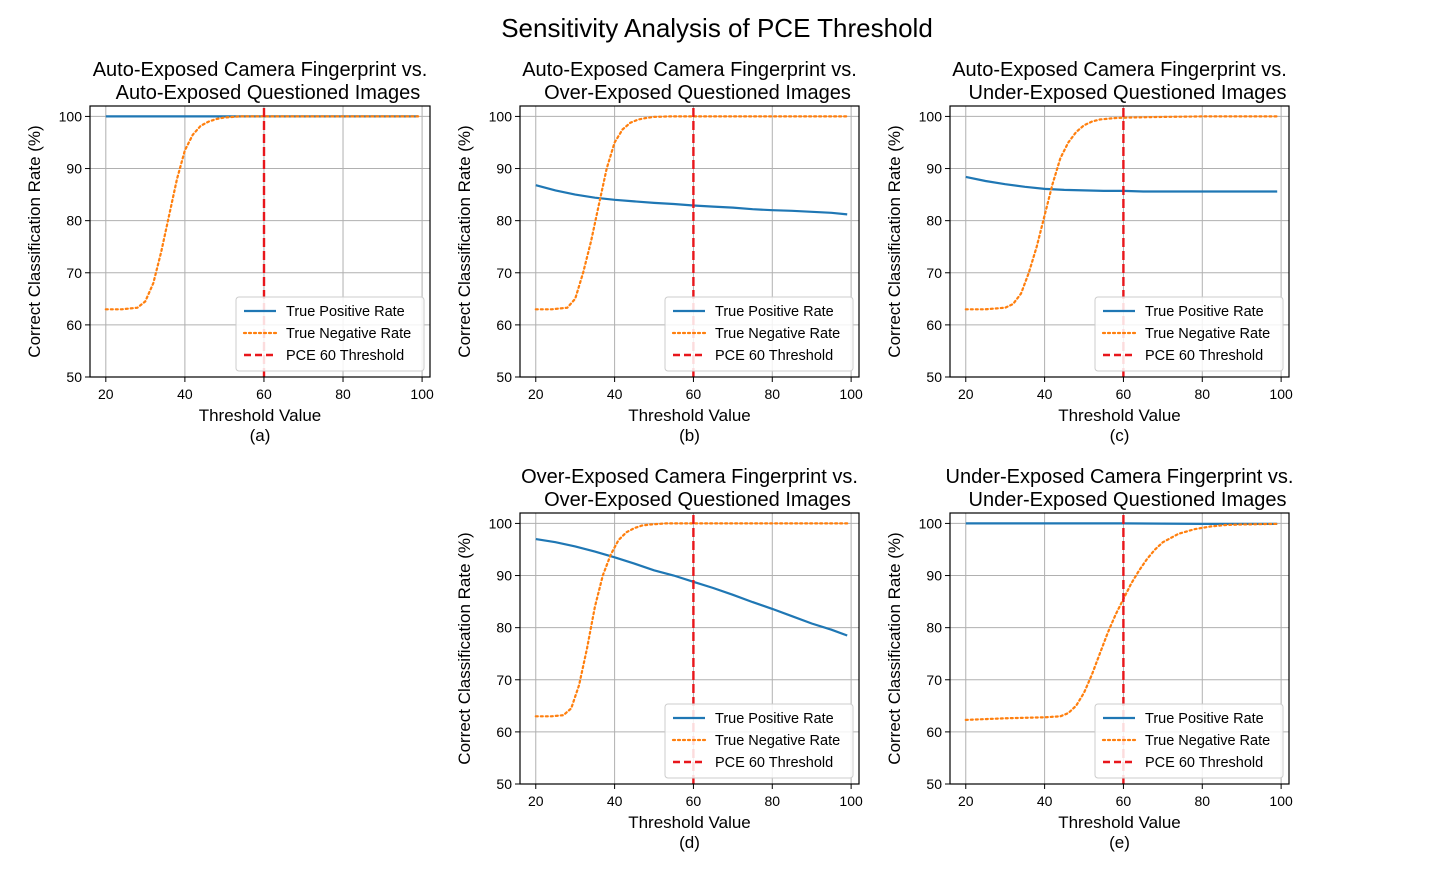 The height and width of the screenshot is (881, 1434). Describe the element at coordinates (1128, 500) in the screenshot. I see `chart-title-line-2: Under-Exposed Questioned Images` at that location.